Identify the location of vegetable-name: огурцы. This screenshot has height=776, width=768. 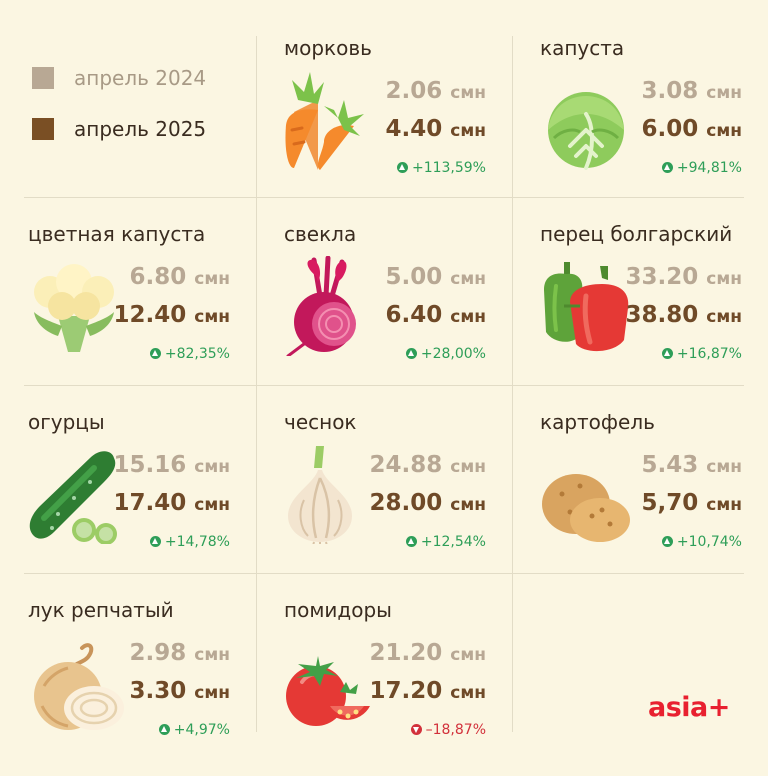
(66, 422).